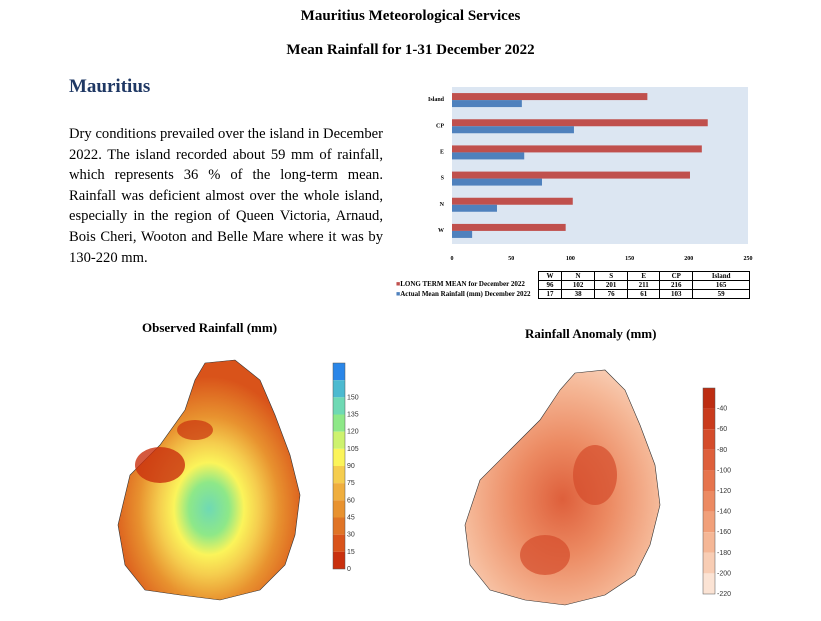 The height and width of the screenshot is (621, 821). What do you see at coordinates (748, 259) in the screenshot?
I see `x-tick-label: 250` at bounding box center [748, 259].